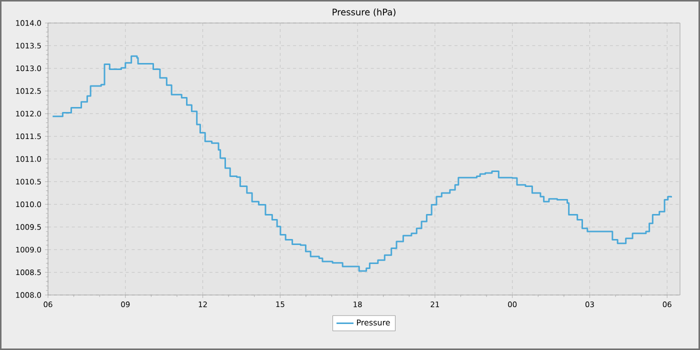  What do you see at coordinates (364, 12) in the screenshot?
I see `chart-title: Pressure (hPa)` at bounding box center [364, 12].